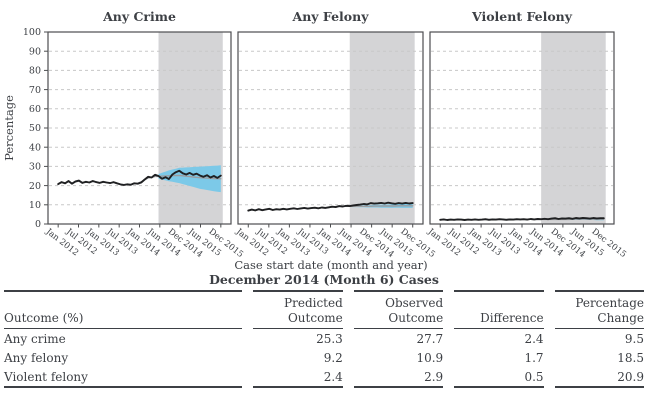 The height and width of the screenshot is (406, 667). Describe the element at coordinates (324, 279) in the screenshot. I see `table-title: December 2014 (Month 6) Cases` at that location.